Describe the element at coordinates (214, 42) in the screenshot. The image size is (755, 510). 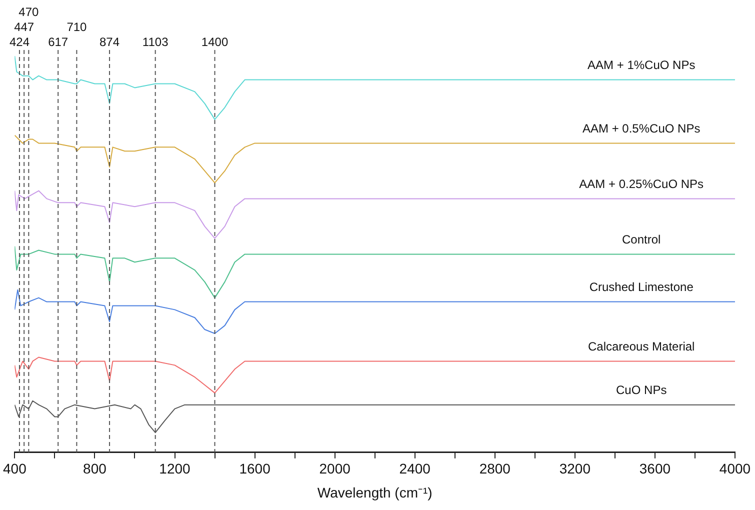
I see `ref-line-label: 1400` at that location.